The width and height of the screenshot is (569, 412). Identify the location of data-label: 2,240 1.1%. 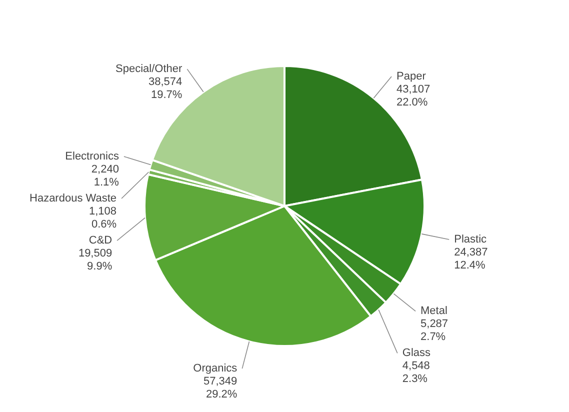
(105, 176).